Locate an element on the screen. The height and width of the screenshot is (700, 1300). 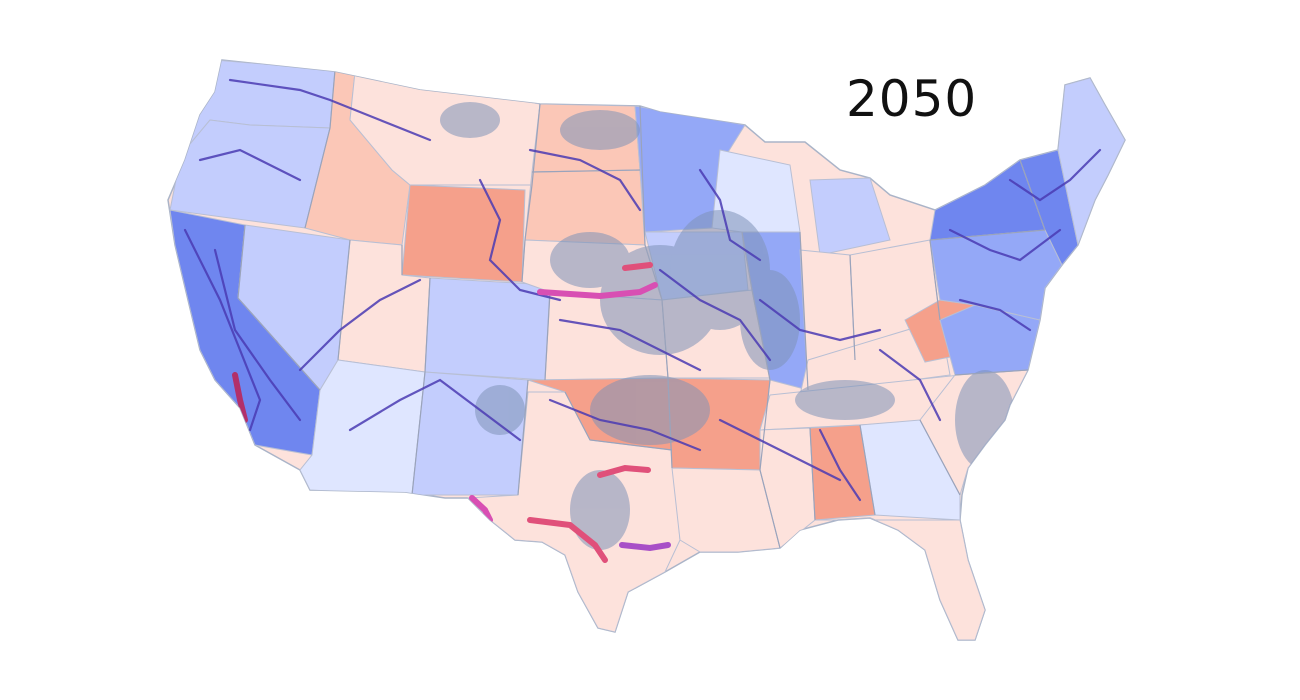
region-virginia is located at coordinates (990, 340).